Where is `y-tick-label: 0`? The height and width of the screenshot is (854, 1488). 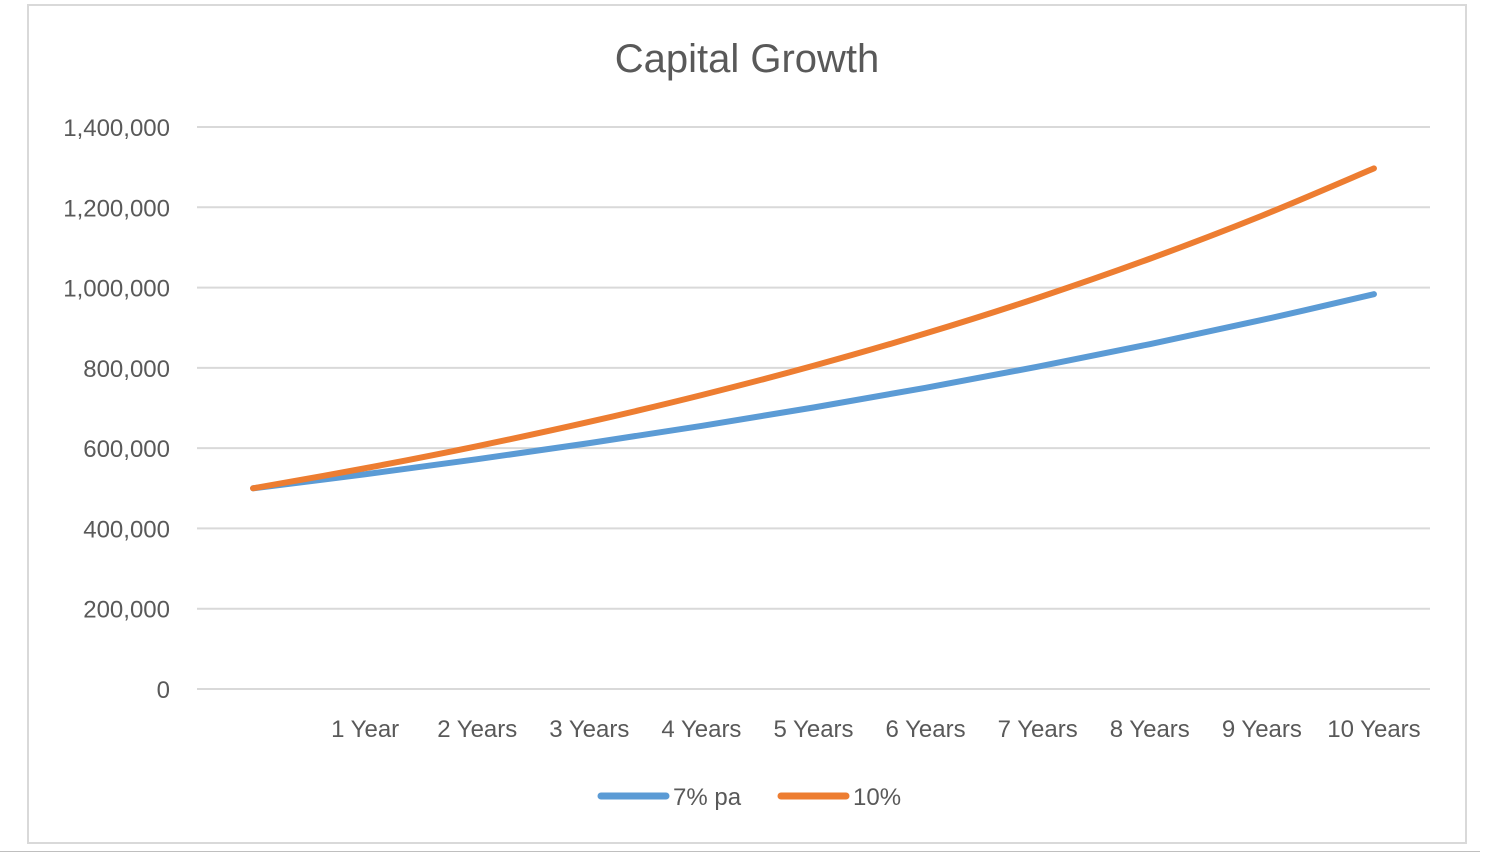 y-tick-label: 0 is located at coordinates (163, 690).